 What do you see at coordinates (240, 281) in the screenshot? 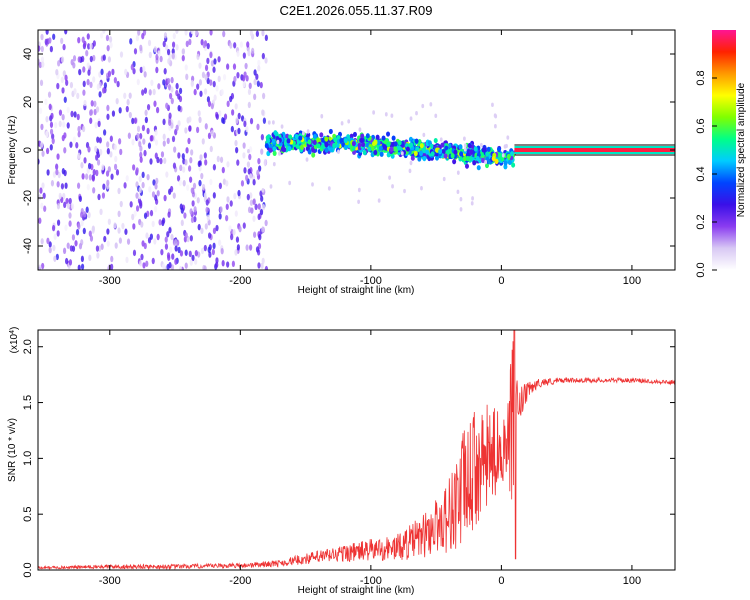
I see `x-tick-label: -200` at bounding box center [240, 281].